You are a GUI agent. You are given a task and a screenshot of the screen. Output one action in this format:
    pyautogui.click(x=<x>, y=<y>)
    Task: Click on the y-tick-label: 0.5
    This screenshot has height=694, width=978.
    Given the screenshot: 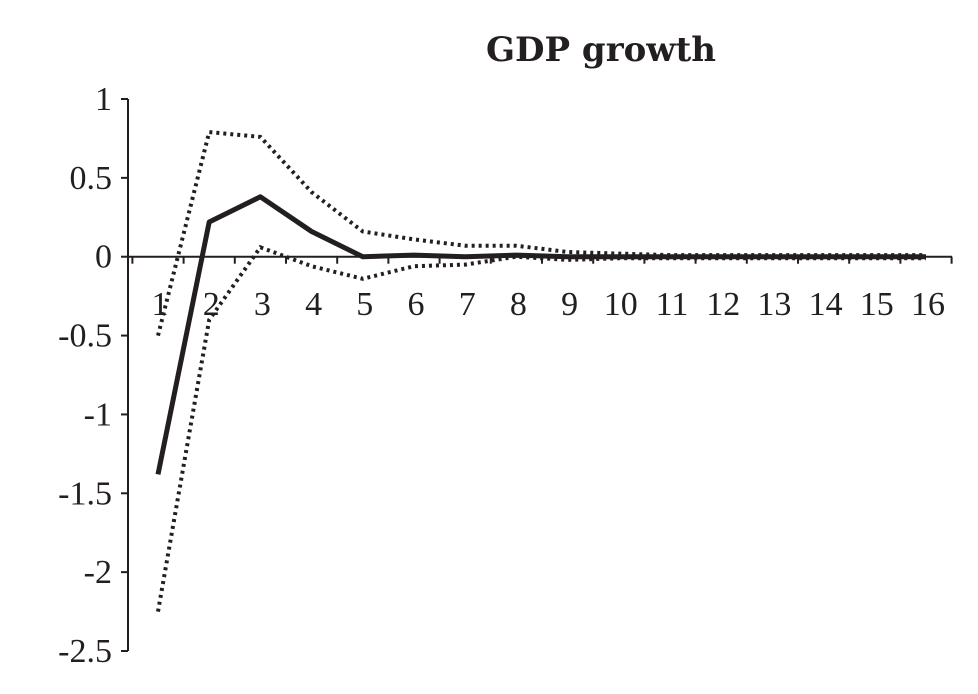 What is the action you would take?
    pyautogui.click(x=91, y=178)
    